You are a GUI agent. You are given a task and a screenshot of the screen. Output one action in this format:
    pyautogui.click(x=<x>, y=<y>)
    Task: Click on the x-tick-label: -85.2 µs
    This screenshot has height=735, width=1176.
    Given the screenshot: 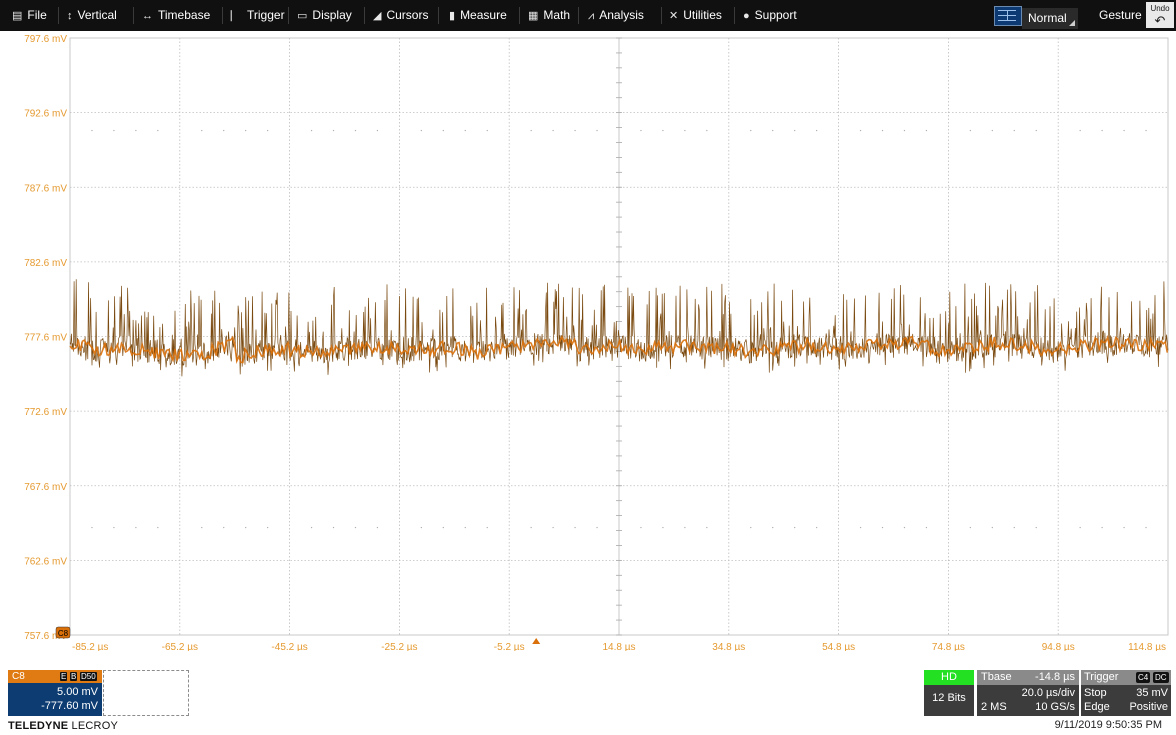 What is the action you would take?
    pyautogui.click(x=90, y=646)
    